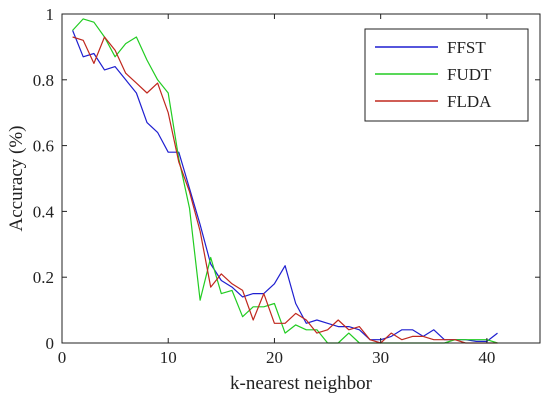 This screenshot has height=405, width=550. I want to click on y-tick-label: 0.4, so click(44, 211).